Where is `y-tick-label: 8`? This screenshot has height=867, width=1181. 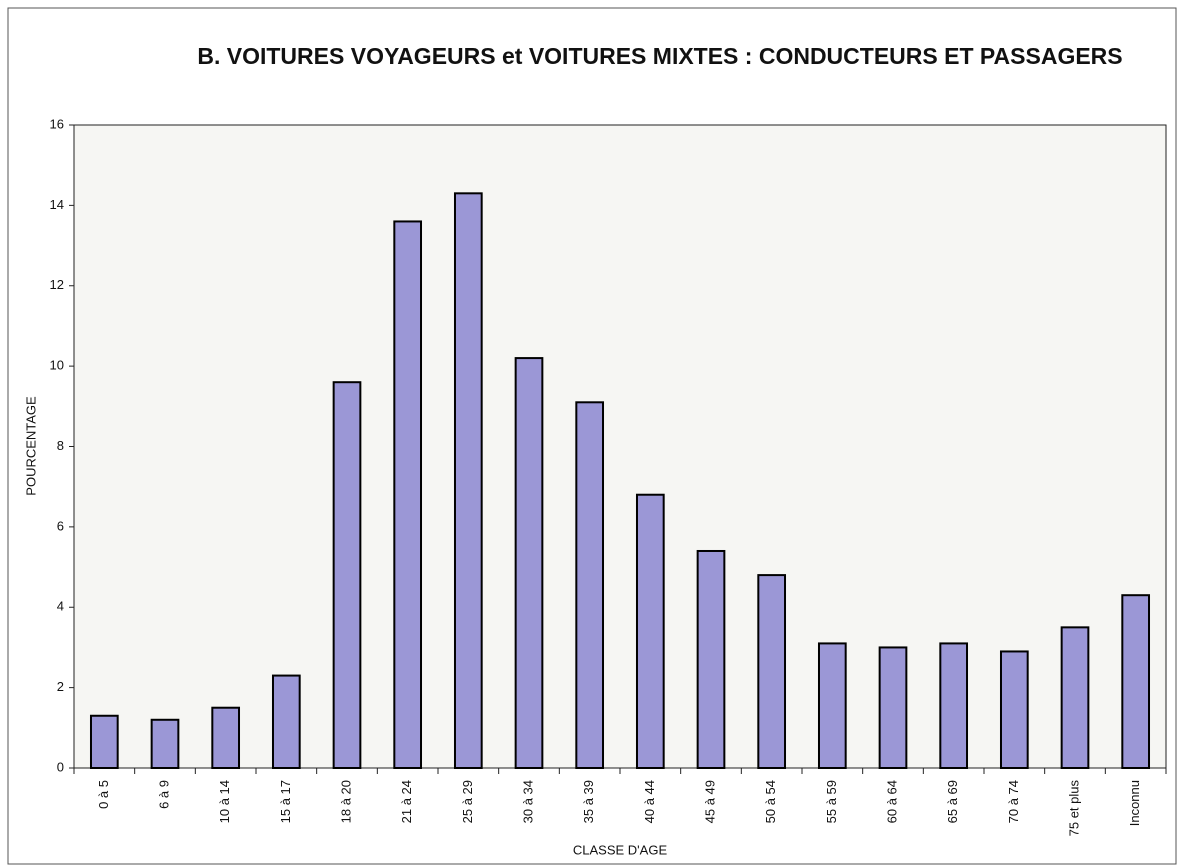
y-tick-label: 8 is located at coordinates (60, 445).